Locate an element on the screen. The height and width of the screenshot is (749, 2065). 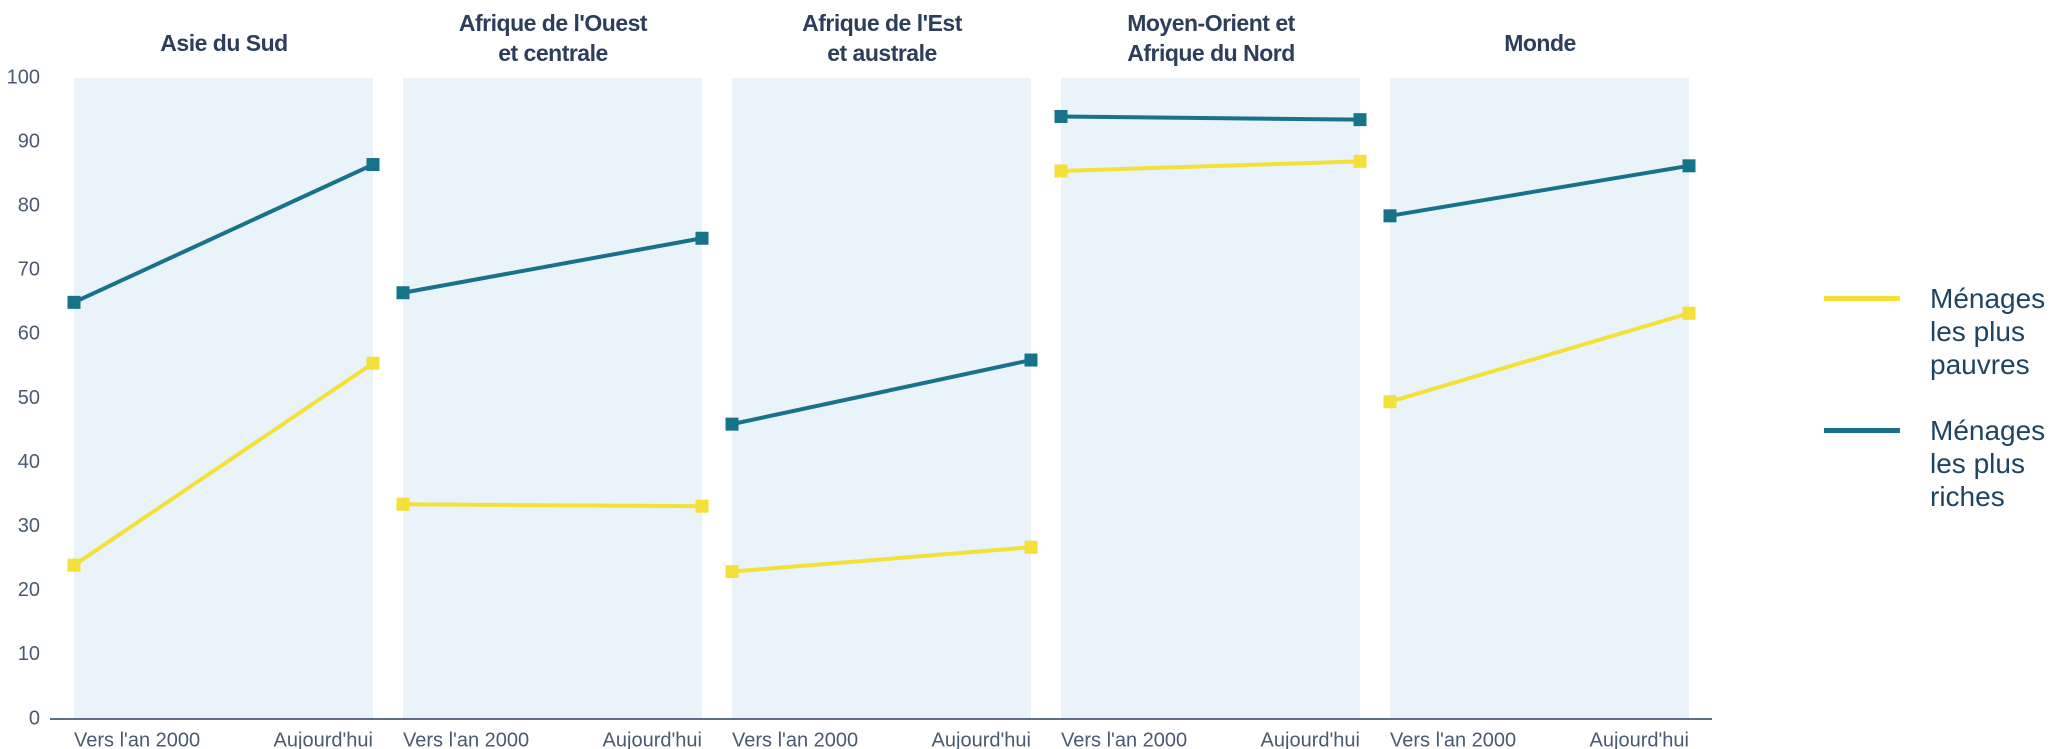
y-tick-label: 100 is located at coordinates (23, 77).